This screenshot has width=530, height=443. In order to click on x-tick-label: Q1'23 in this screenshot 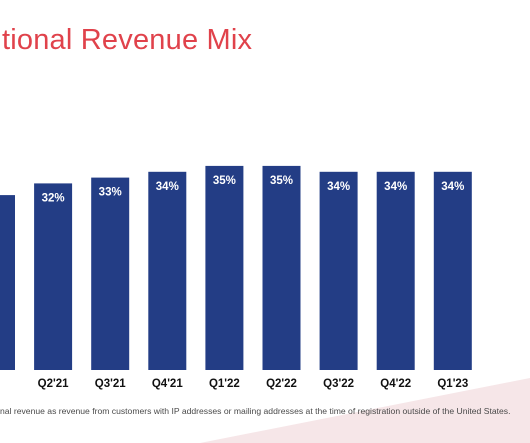, I will do `click(452, 384)`.